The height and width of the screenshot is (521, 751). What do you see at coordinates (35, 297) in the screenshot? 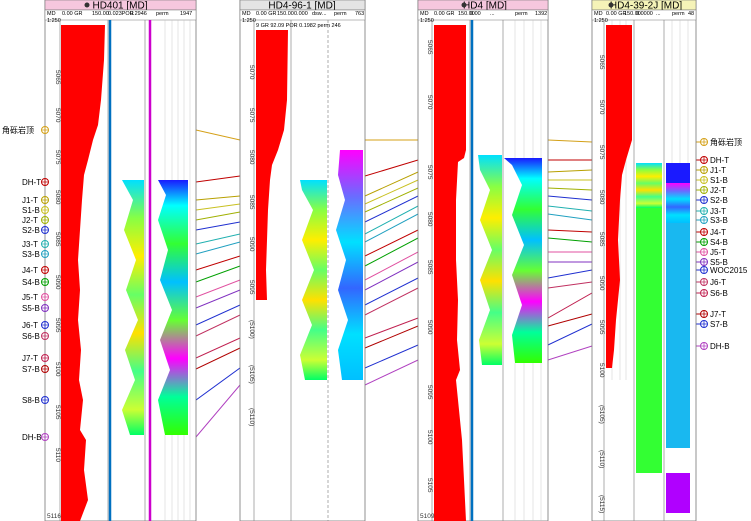
I see `marker-label-left: J5-T` at bounding box center [35, 297].